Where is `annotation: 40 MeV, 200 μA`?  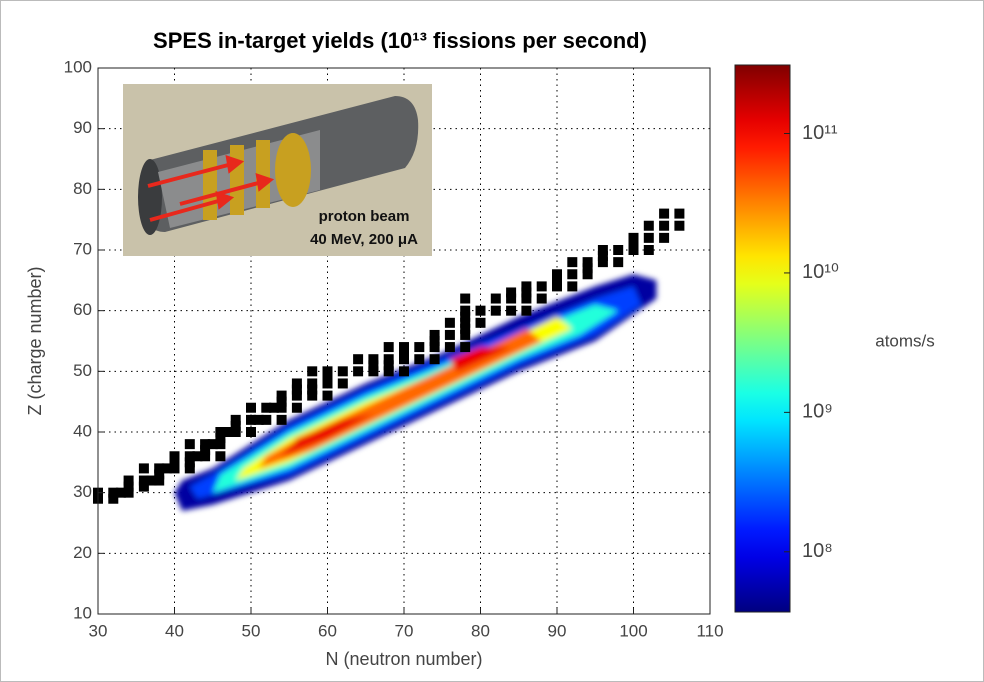
annotation: 40 MeV, 200 μA is located at coordinates (364, 239).